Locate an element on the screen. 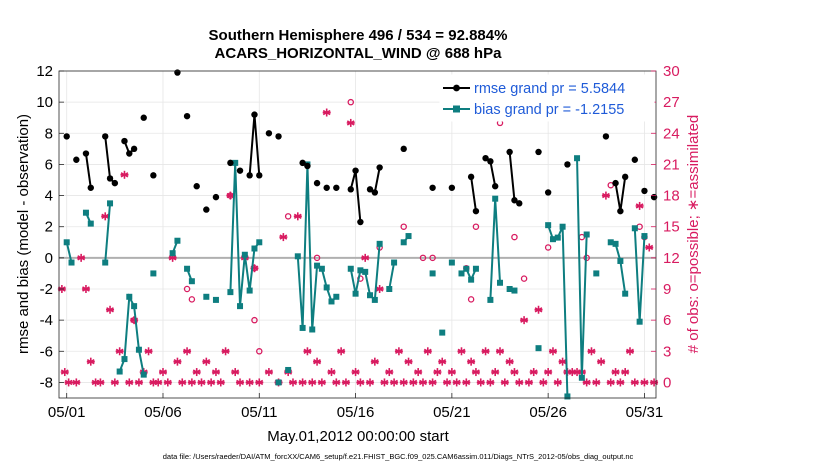 Image resolution: width=830 pixels, height=470 pixels. y-tick-label: 2 is located at coordinates (49, 227).